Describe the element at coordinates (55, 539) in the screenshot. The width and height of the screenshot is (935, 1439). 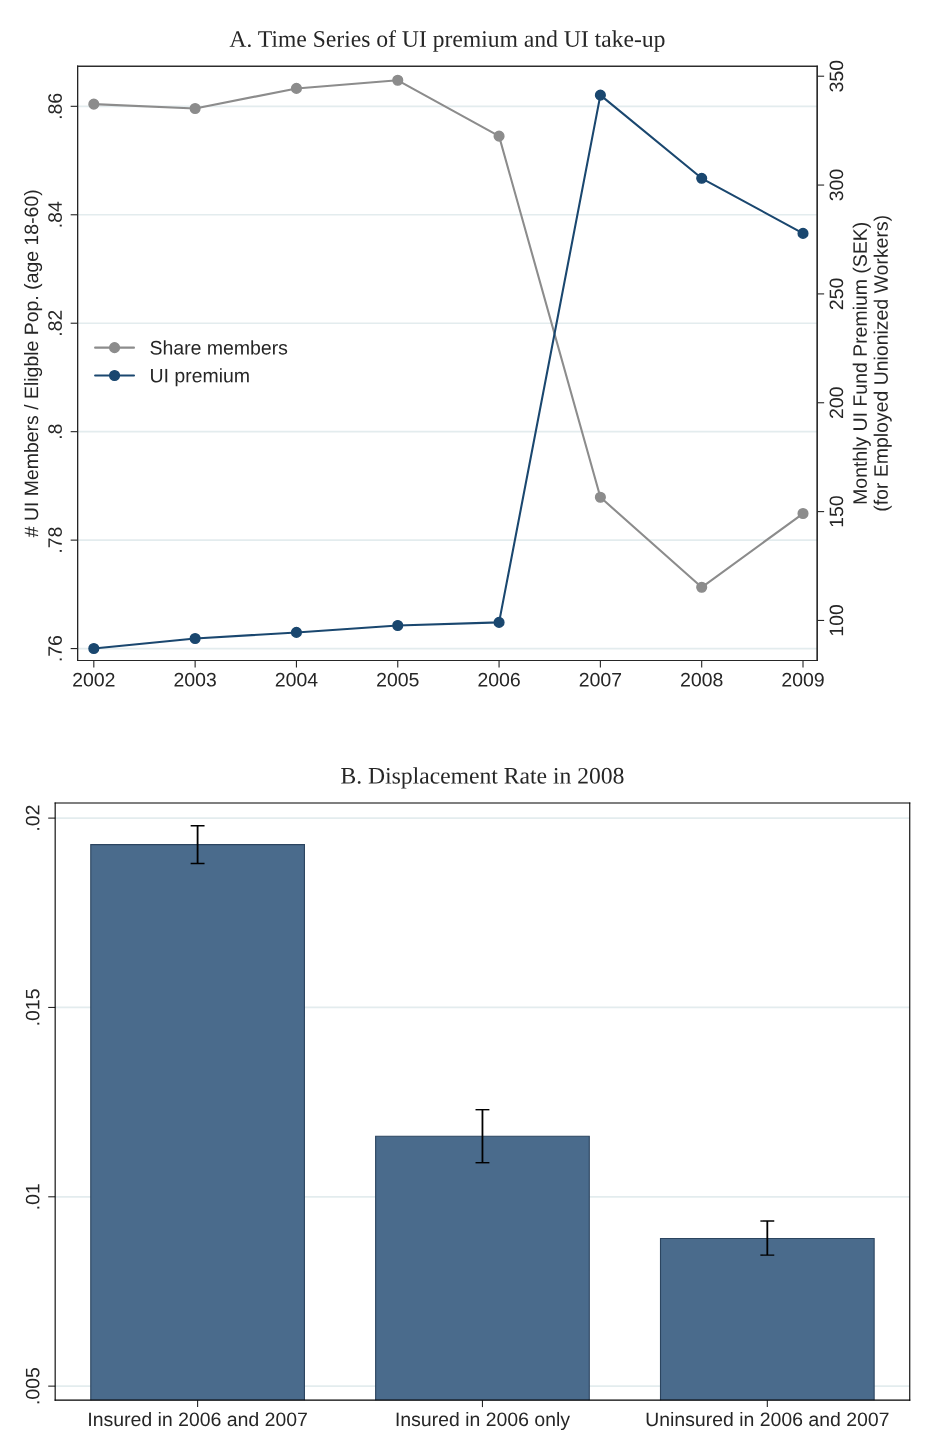
I see `y-tick-label: .78` at that location.